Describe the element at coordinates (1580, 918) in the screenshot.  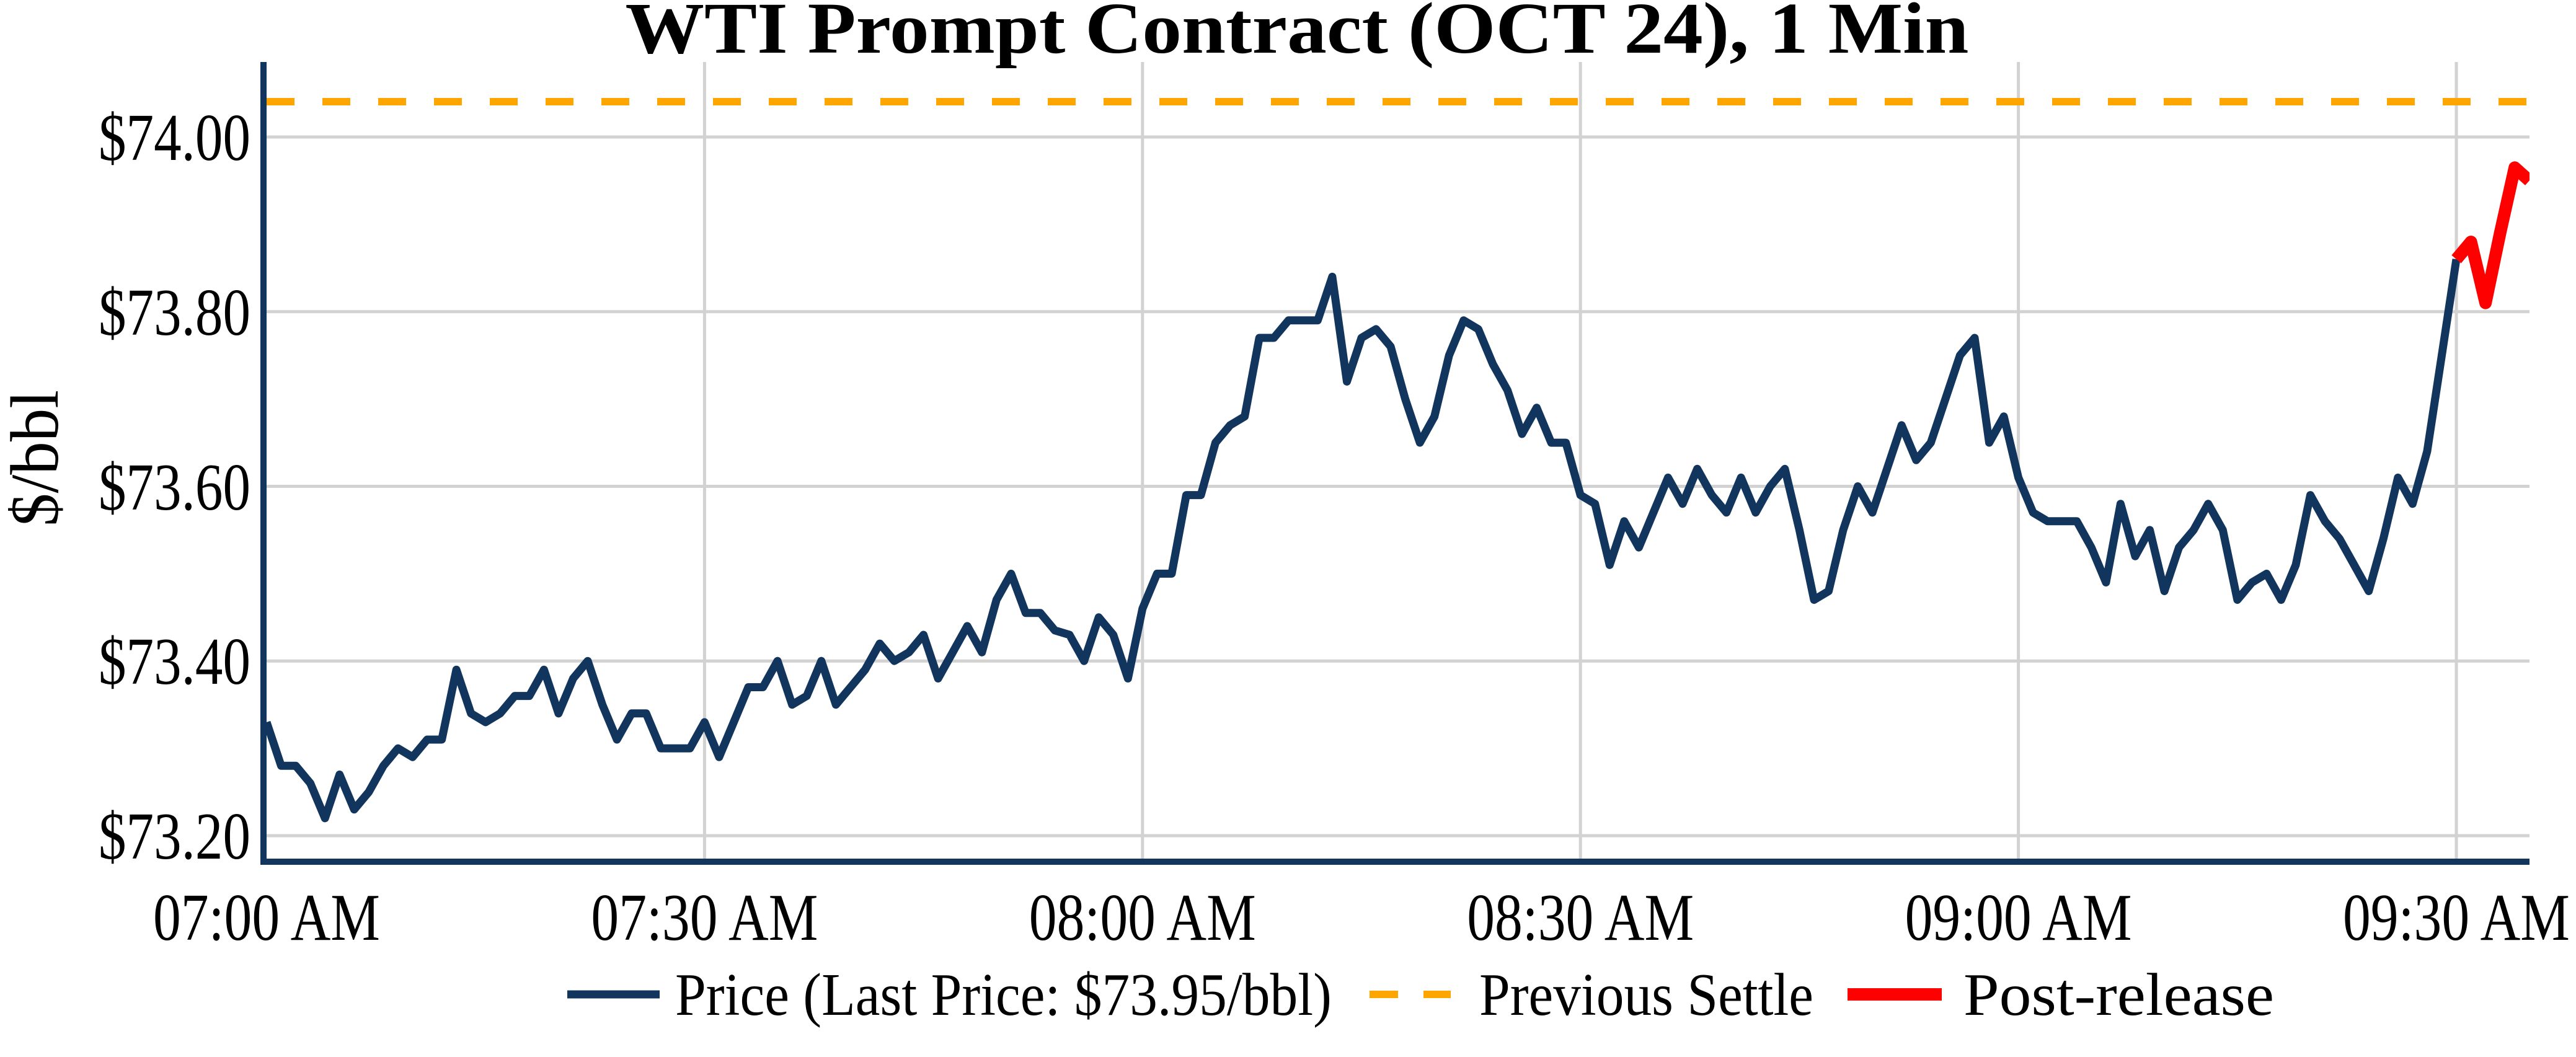
I see `svg-text: 08:30 AM` at that location.